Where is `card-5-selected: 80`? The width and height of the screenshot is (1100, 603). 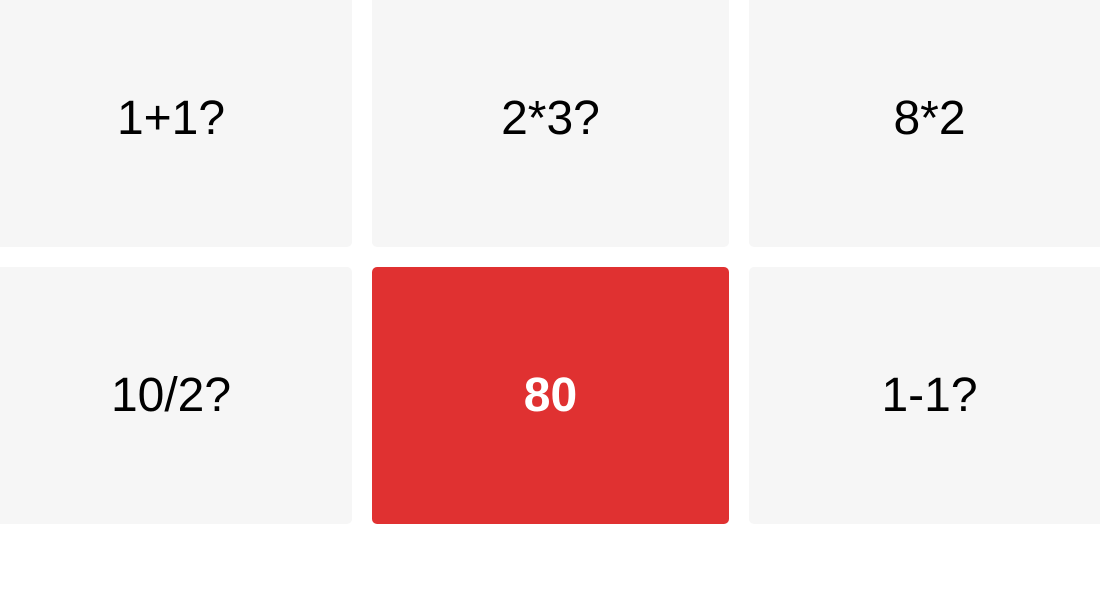
card-5-selected: 80 is located at coordinates (550, 395).